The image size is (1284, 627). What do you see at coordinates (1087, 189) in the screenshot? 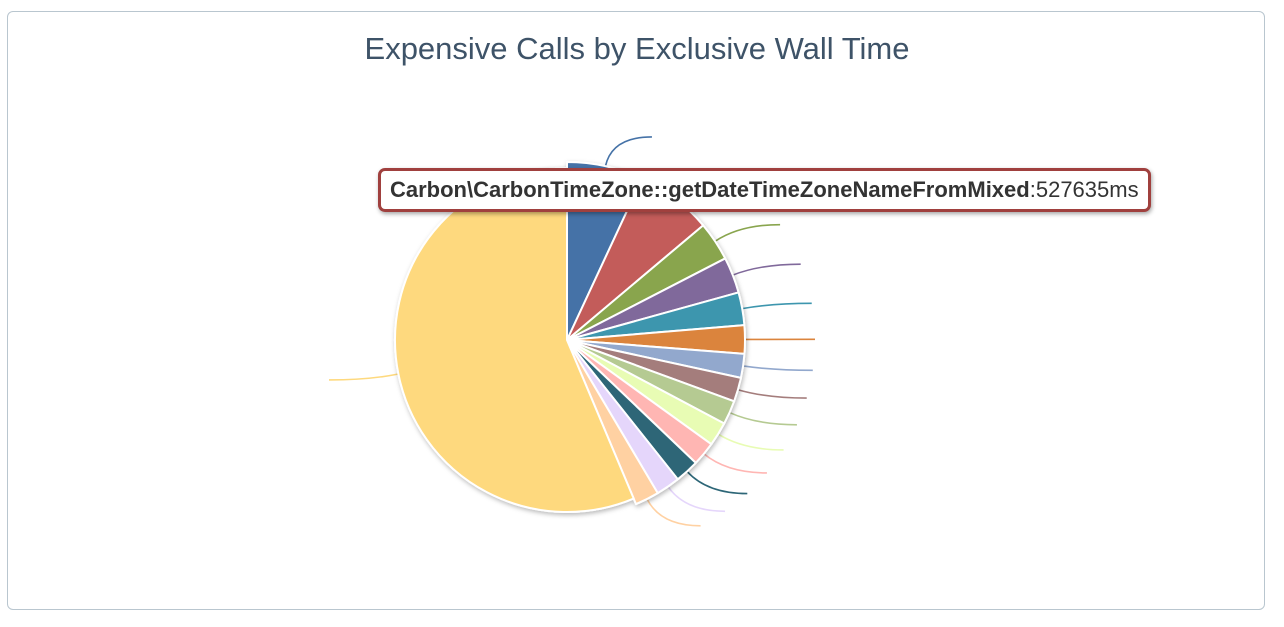
I see `tooltip-value: 527635ms` at bounding box center [1087, 189].